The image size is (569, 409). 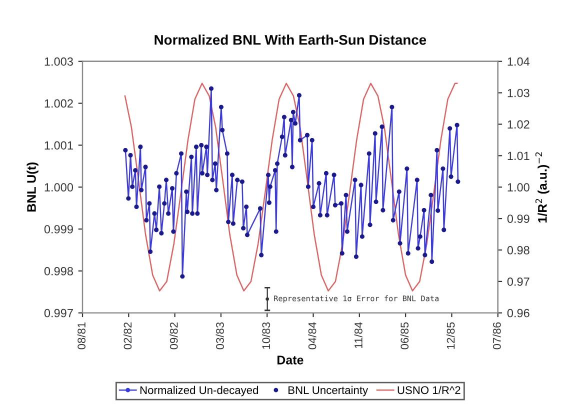 I want to click on y-tick-label: 1.001, so click(x=58, y=145).